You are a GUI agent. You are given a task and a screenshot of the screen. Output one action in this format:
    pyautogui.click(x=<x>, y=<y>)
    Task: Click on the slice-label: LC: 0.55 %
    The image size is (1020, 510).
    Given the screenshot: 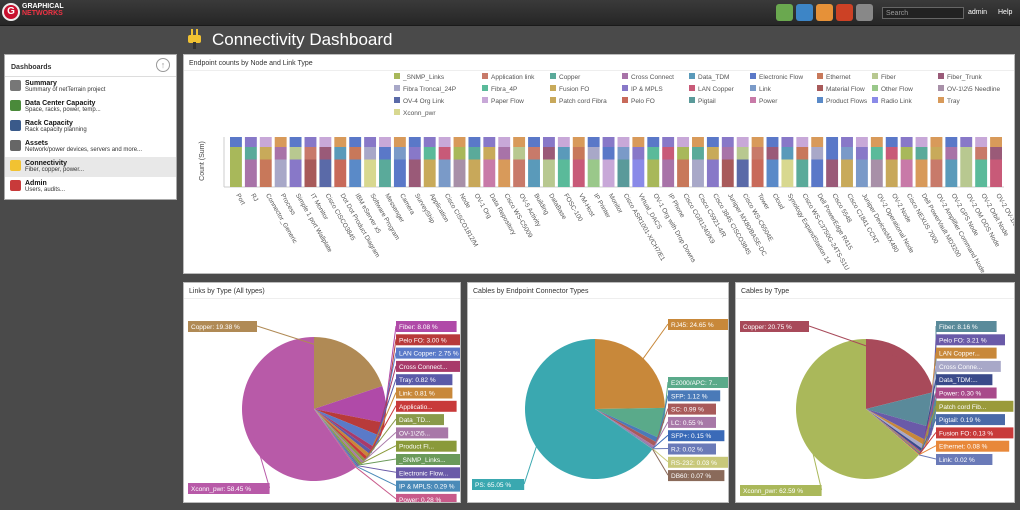 What is the action you would take?
    pyautogui.click(x=687, y=423)
    